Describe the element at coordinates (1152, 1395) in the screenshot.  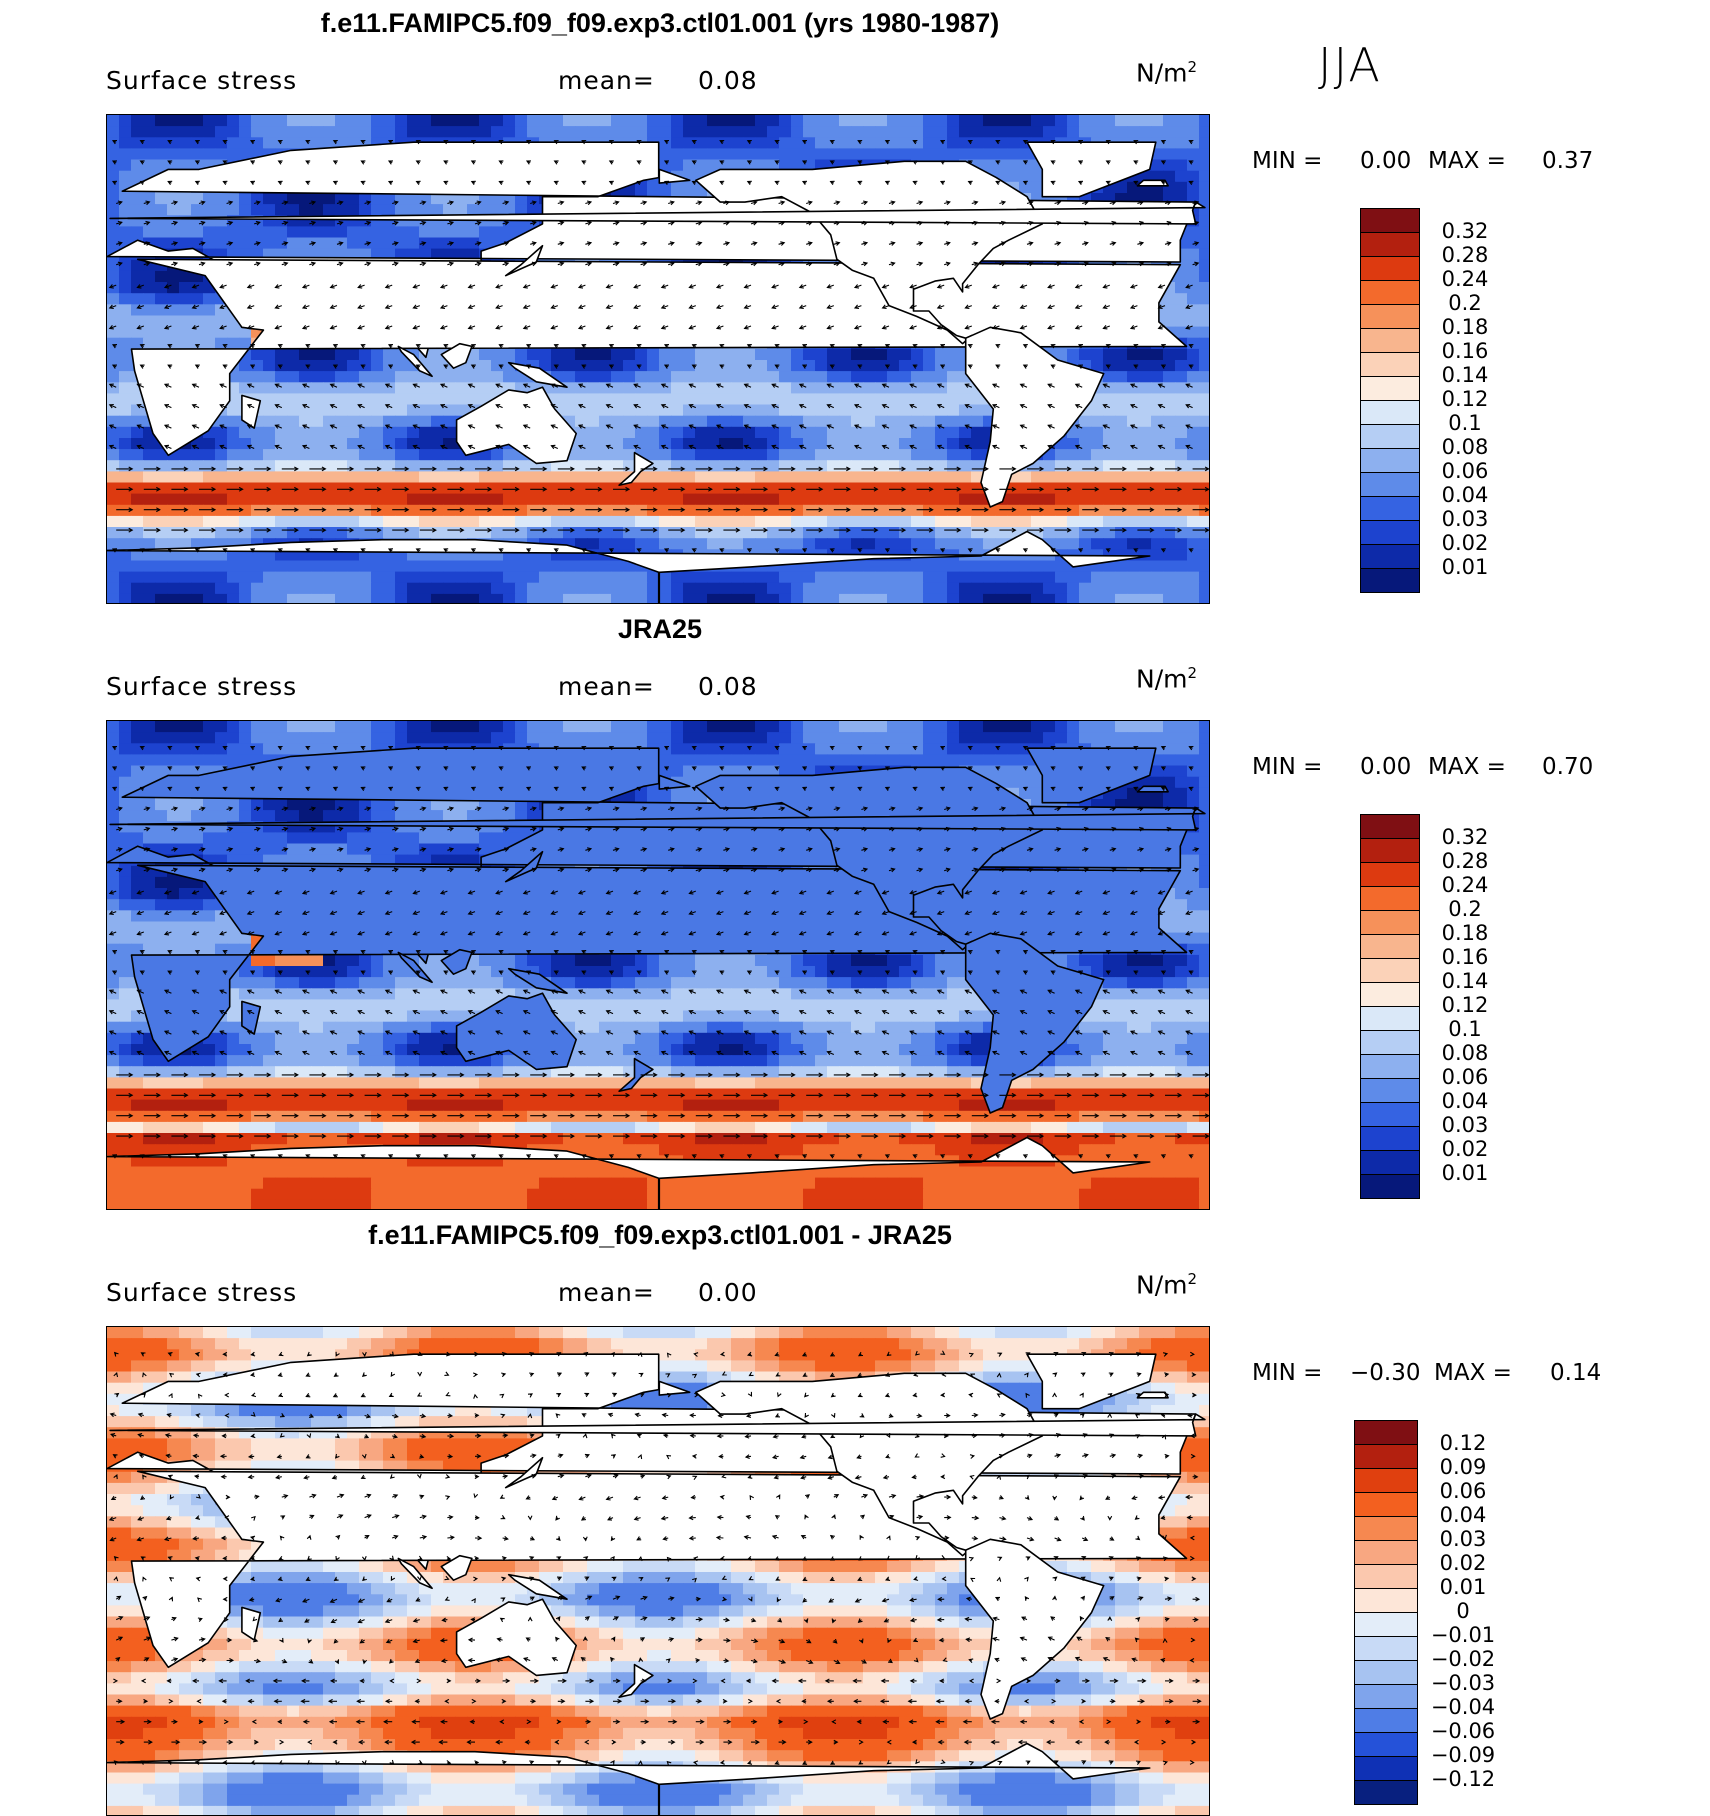
I see `coastline-iceland` at that location.